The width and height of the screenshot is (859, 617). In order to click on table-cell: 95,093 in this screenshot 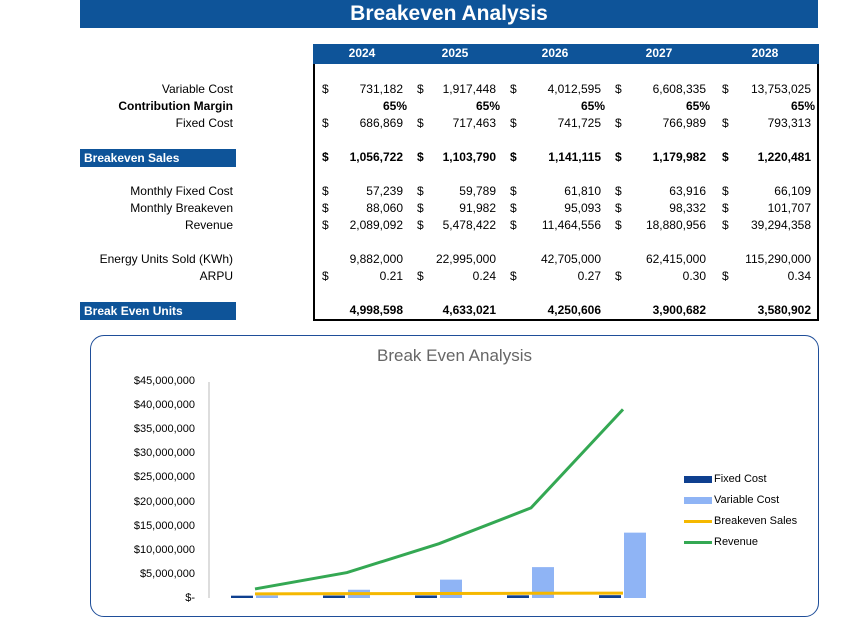, I will do `click(582, 208)`.